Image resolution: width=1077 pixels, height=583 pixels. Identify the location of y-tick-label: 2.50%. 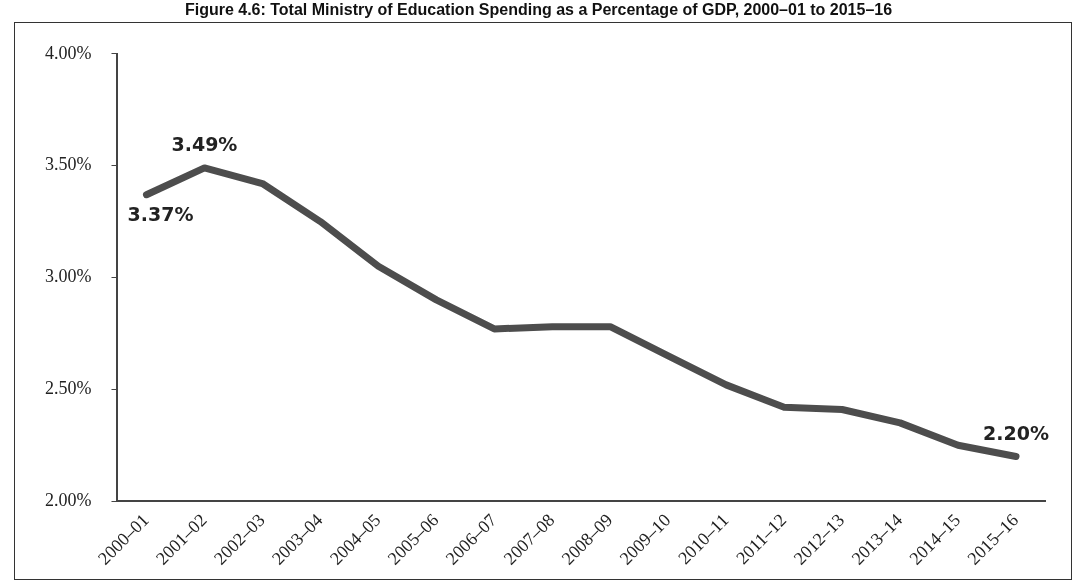
(68, 388).